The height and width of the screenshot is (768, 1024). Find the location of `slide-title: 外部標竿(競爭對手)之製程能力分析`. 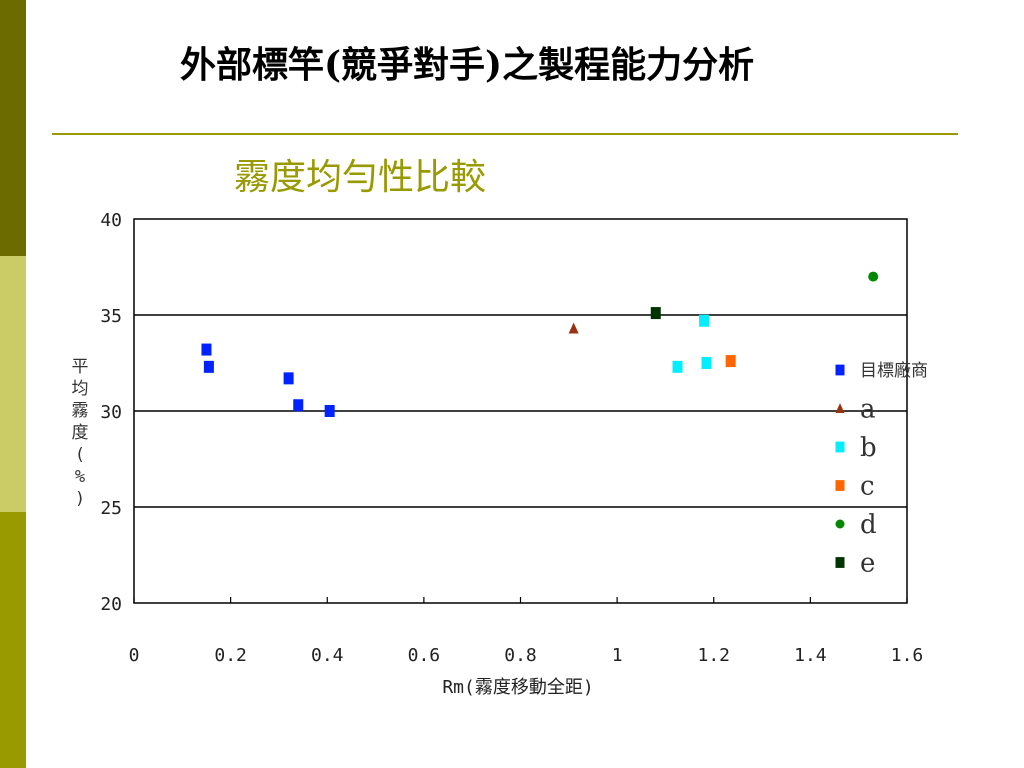

slide-title: 外部標竿(競爭對手)之製程能力分析 is located at coordinates (467, 65).